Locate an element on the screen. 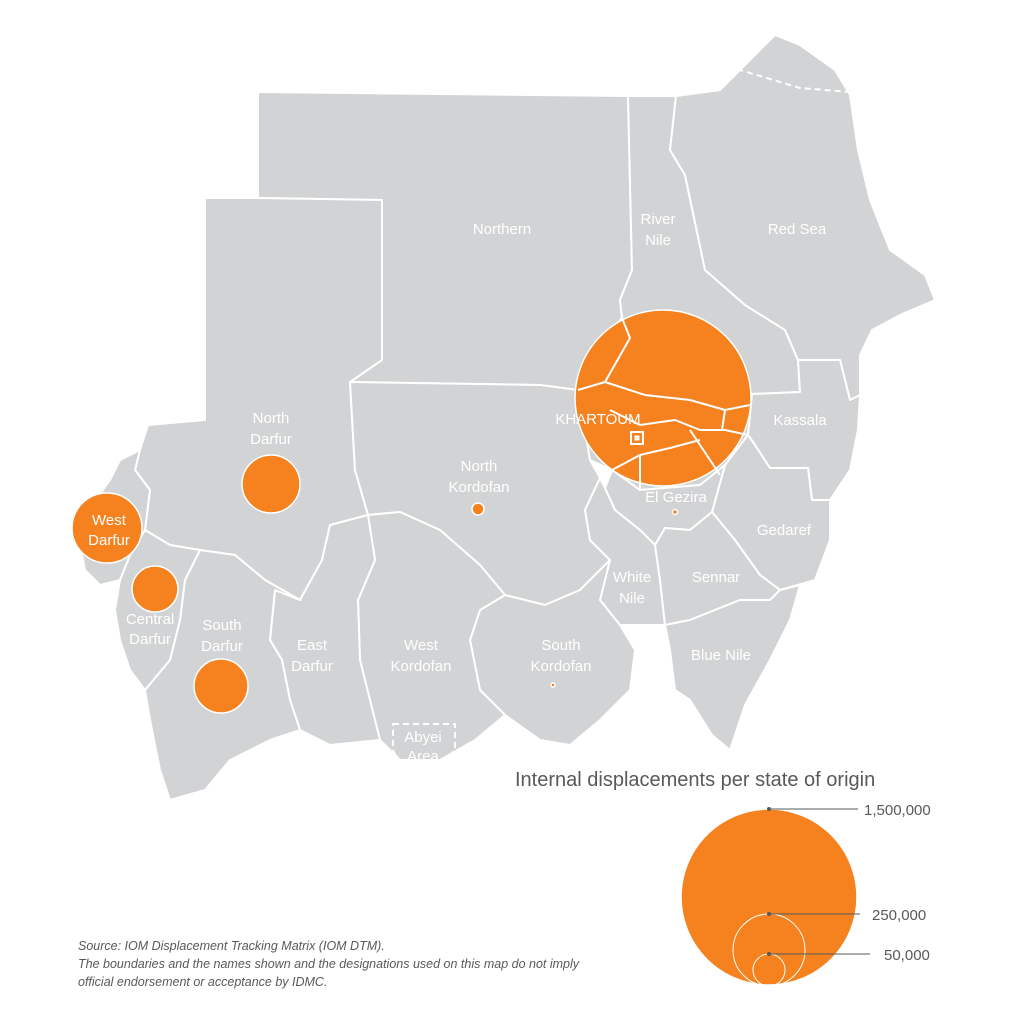 This screenshot has height=1020, width=1020. capital-marker-inner is located at coordinates (637, 438).